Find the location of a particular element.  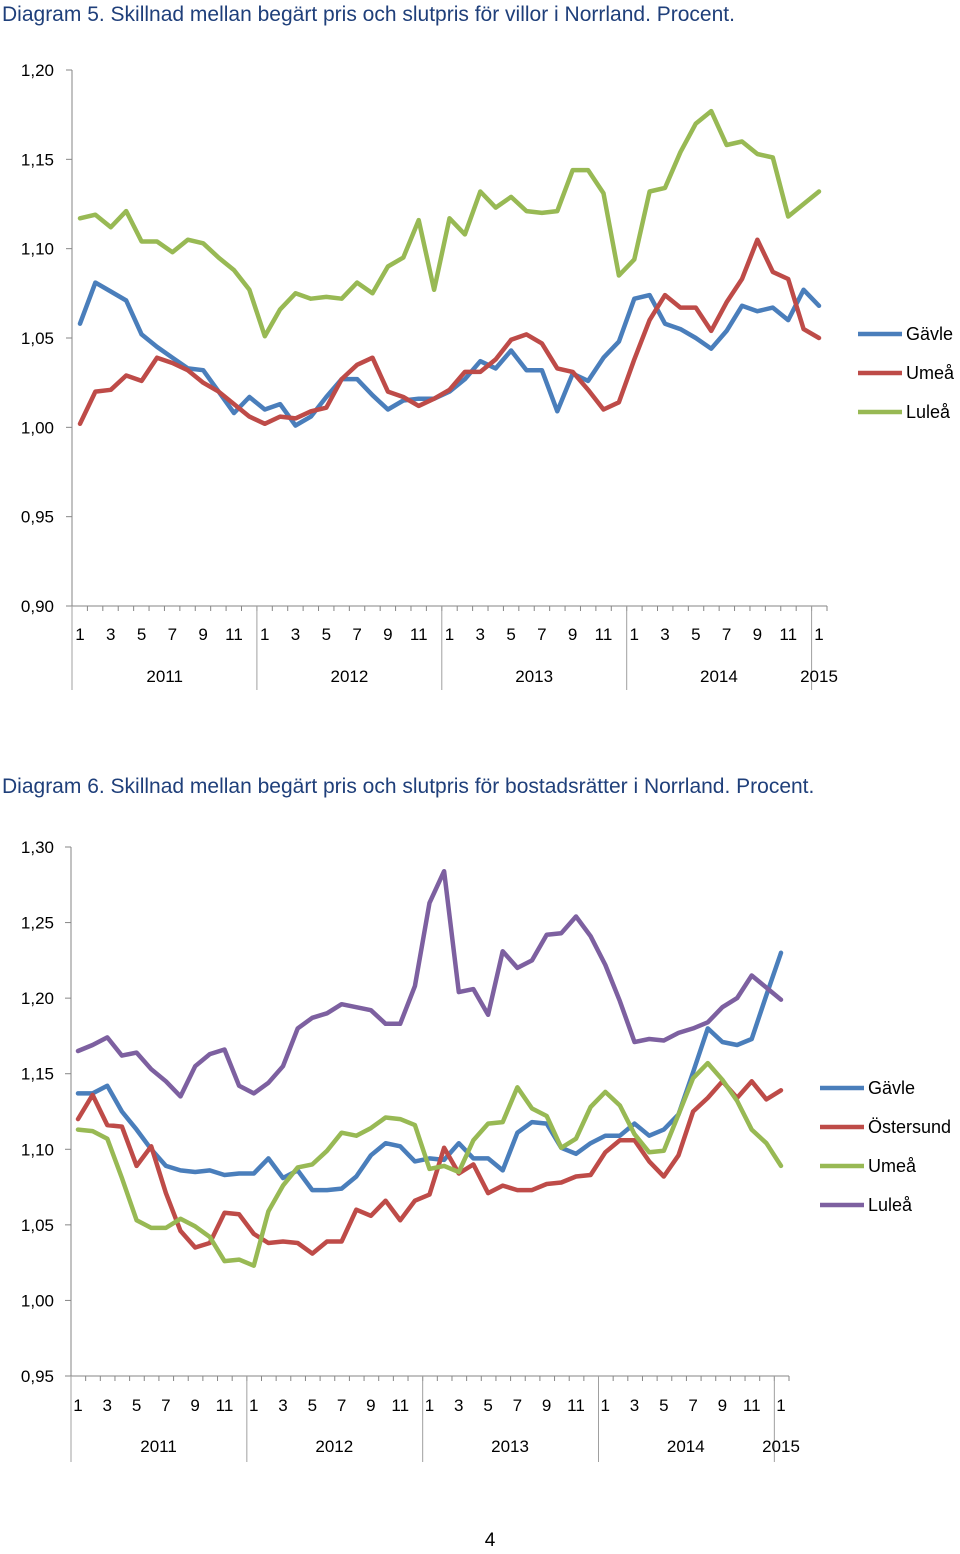

legend-label: Östersund is located at coordinates (909, 1127).